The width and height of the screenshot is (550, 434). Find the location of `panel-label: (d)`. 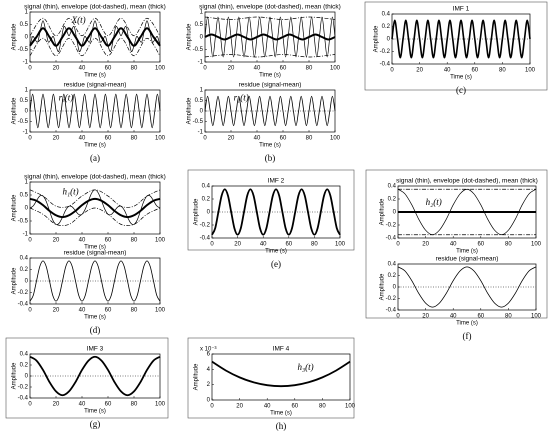

panel-label: (d) is located at coordinates (95, 330).